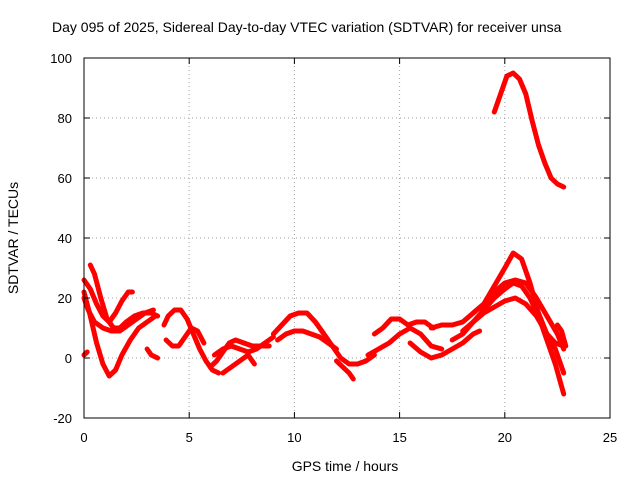 The height and width of the screenshot is (480, 640). I want to click on x-tick-label: 5, so click(189, 437).